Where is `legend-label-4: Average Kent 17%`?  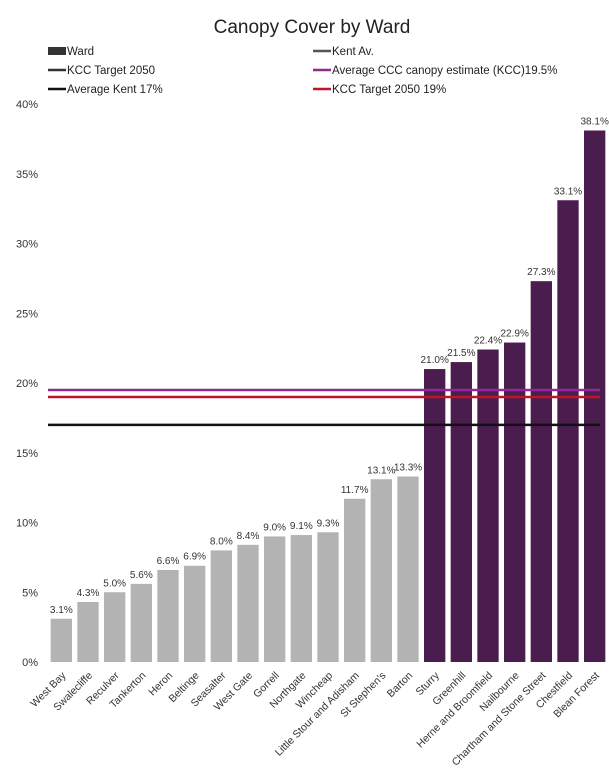 legend-label-4: Average Kent 17% is located at coordinates (115, 90).